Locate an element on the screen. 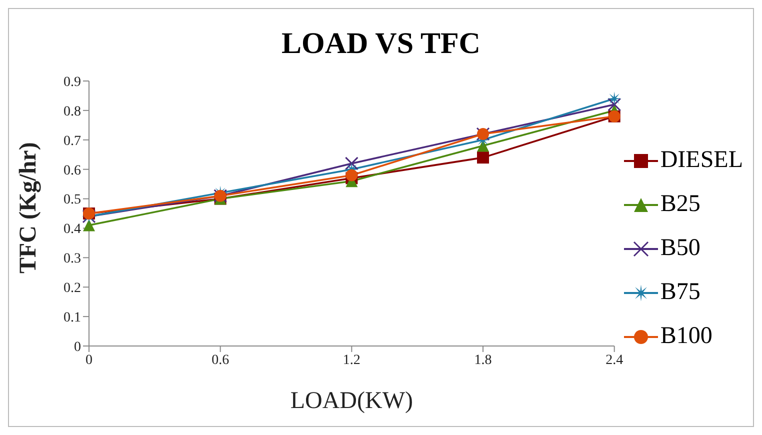  y-tick-label: 0.3 is located at coordinates (72, 259).